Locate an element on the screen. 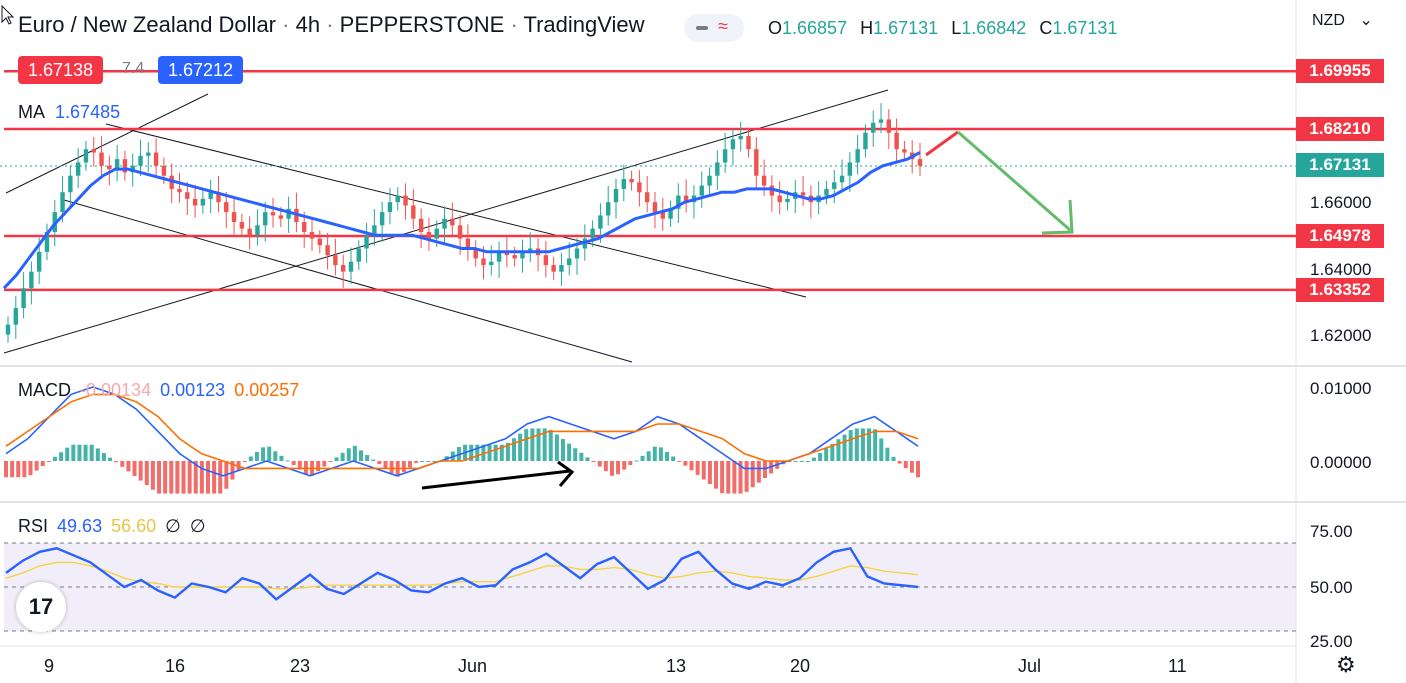 The height and width of the screenshot is (683, 1406). price-tick: 1.62000 is located at coordinates (1341, 335).